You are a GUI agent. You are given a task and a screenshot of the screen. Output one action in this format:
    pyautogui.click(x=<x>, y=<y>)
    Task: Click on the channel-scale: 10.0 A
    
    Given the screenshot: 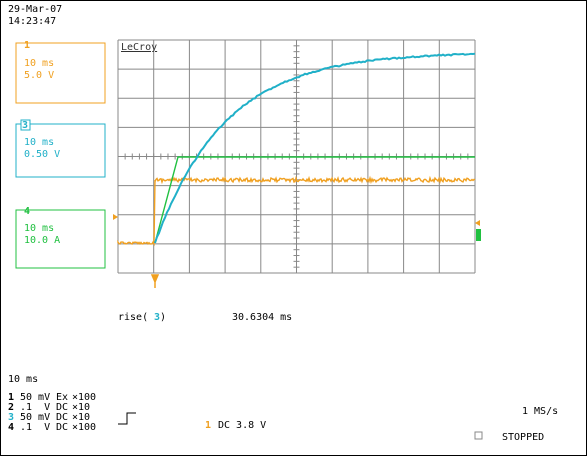 What is the action you would take?
    pyautogui.click(x=42, y=240)
    